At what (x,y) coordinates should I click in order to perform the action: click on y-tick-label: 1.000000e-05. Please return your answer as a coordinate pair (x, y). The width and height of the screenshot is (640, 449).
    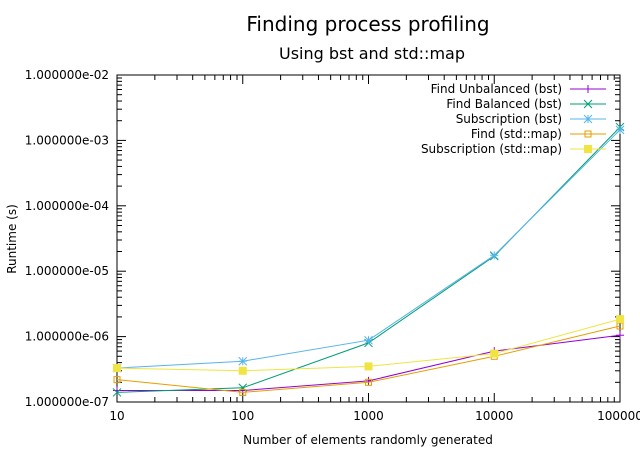
    Looking at the image, I should click on (67, 271).